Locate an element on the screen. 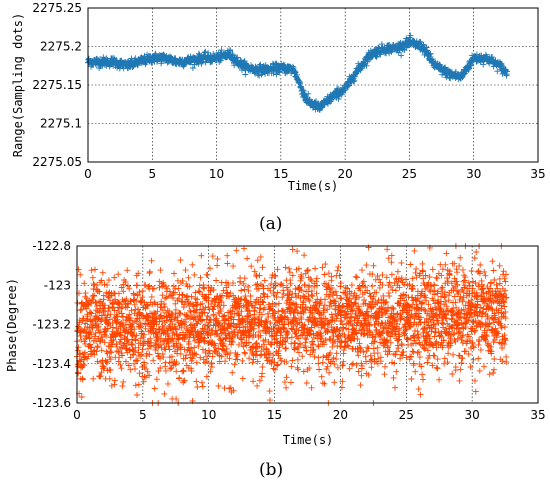 This screenshot has height=488, width=550. phase-y-tick-label: -123 is located at coordinates (57, 285).